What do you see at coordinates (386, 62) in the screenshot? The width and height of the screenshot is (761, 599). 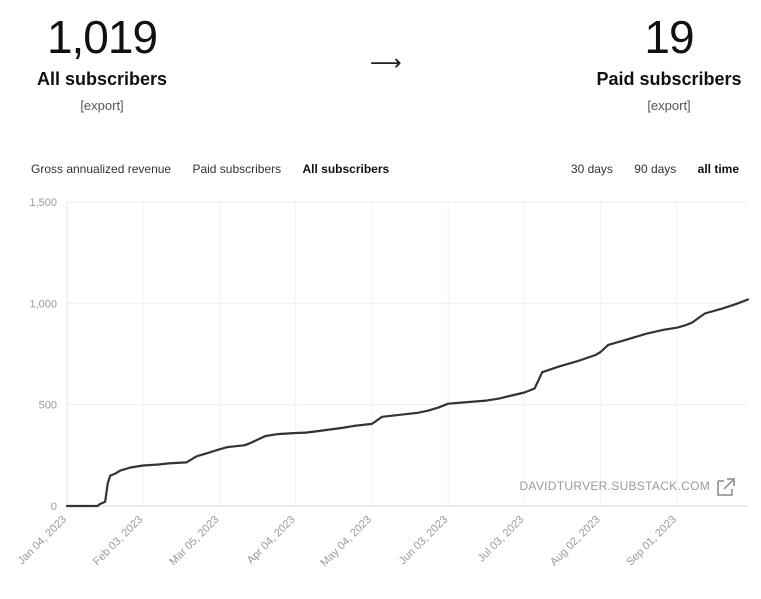 I see `arrow-right-icon: ⟶` at bounding box center [386, 62].